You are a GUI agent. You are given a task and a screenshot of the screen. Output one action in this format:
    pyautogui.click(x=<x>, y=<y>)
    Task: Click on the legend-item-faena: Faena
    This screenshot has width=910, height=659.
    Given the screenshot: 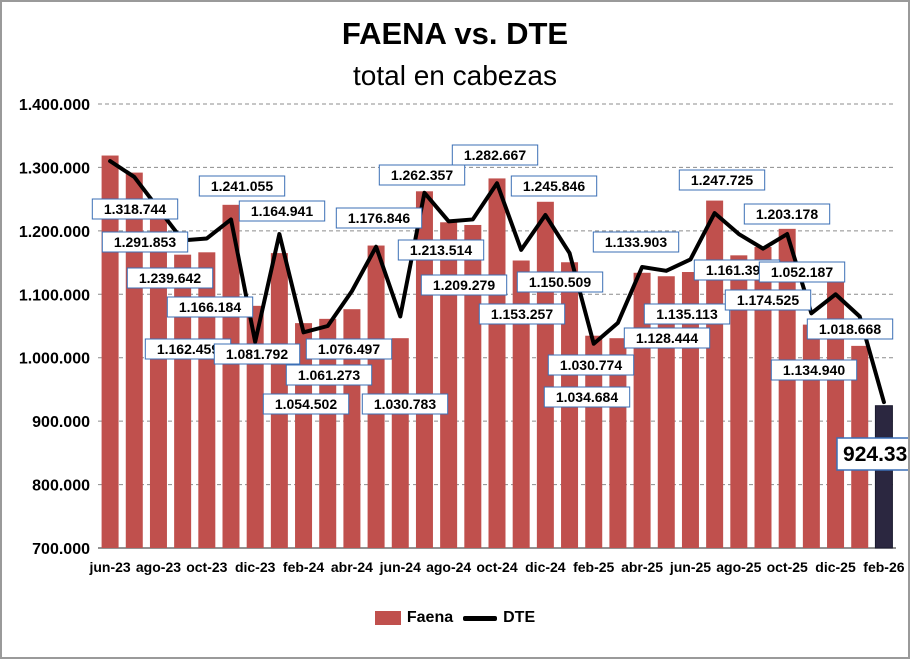 What is the action you would take?
    pyautogui.click(x=414, y=618)
    